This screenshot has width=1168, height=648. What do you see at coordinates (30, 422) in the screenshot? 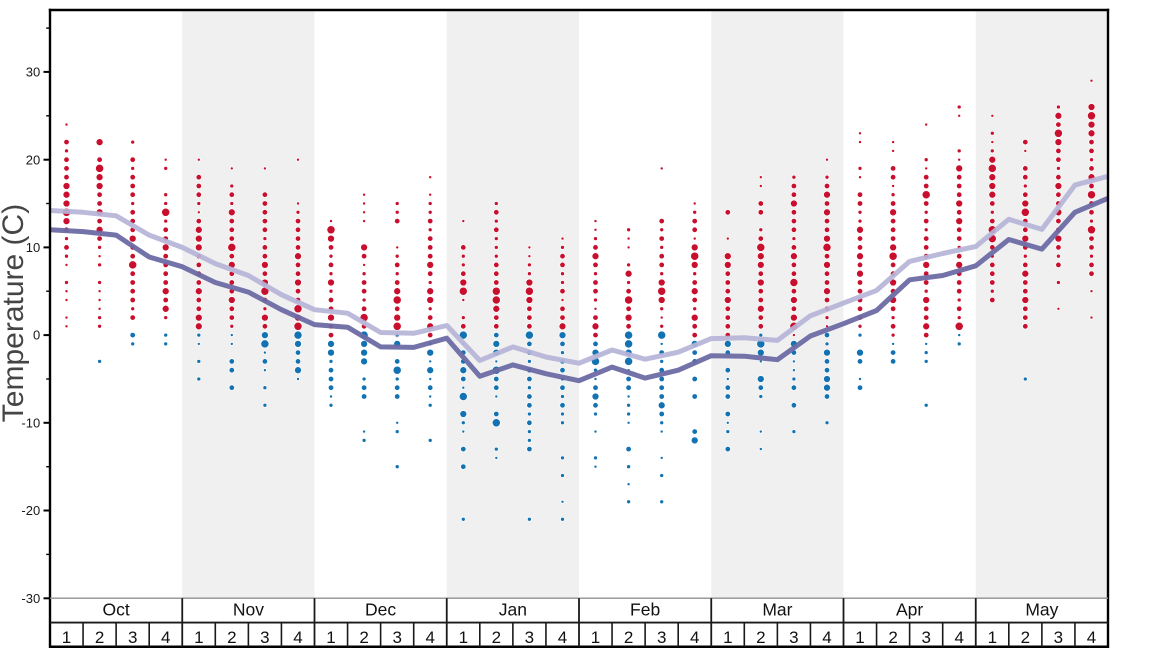
I see `svg-text: -10` at bounding box center [30, 422].